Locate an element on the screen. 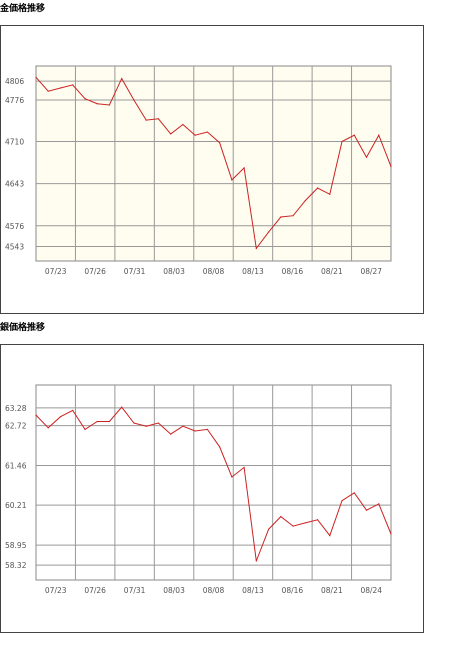 The height and width of the screenshot is (668, 459). silver-x-tick-label: 08/13 is located at coordinates (253, 590).